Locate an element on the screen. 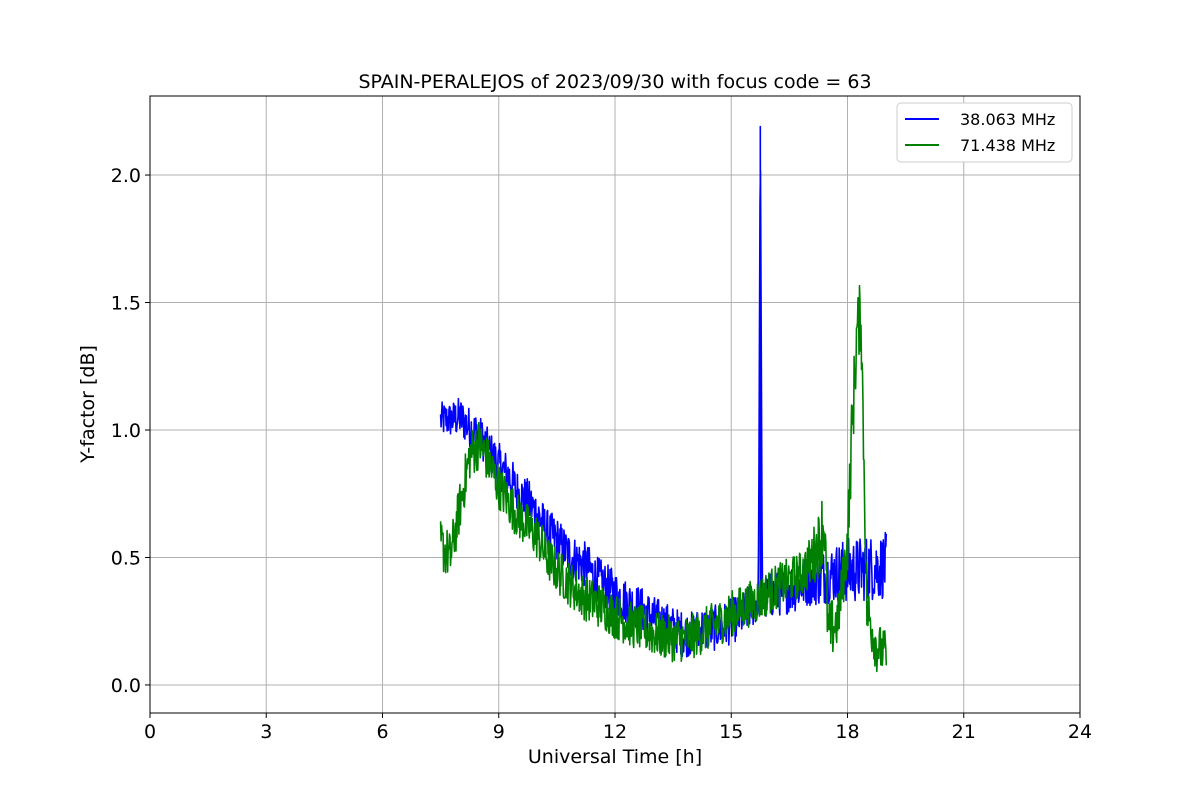 The width and height of the screenshot is (1200, 804). legend: 38.063 MHz 71.438 MHz is located at coordinates (984, 132).